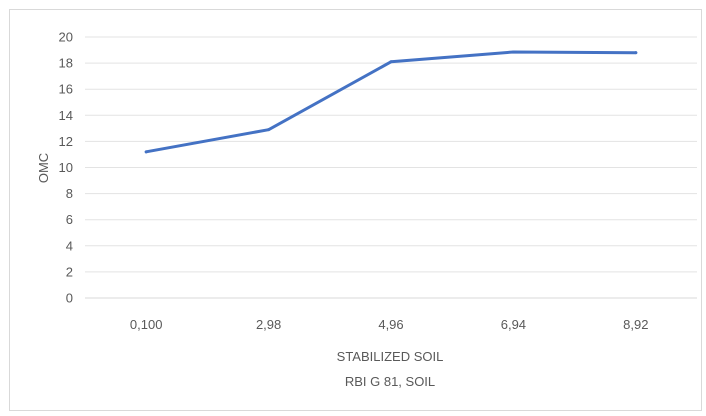  Describe the element at coordinates (66, 141) in the screenshot. I see `y-tick-label: 12` at that location.